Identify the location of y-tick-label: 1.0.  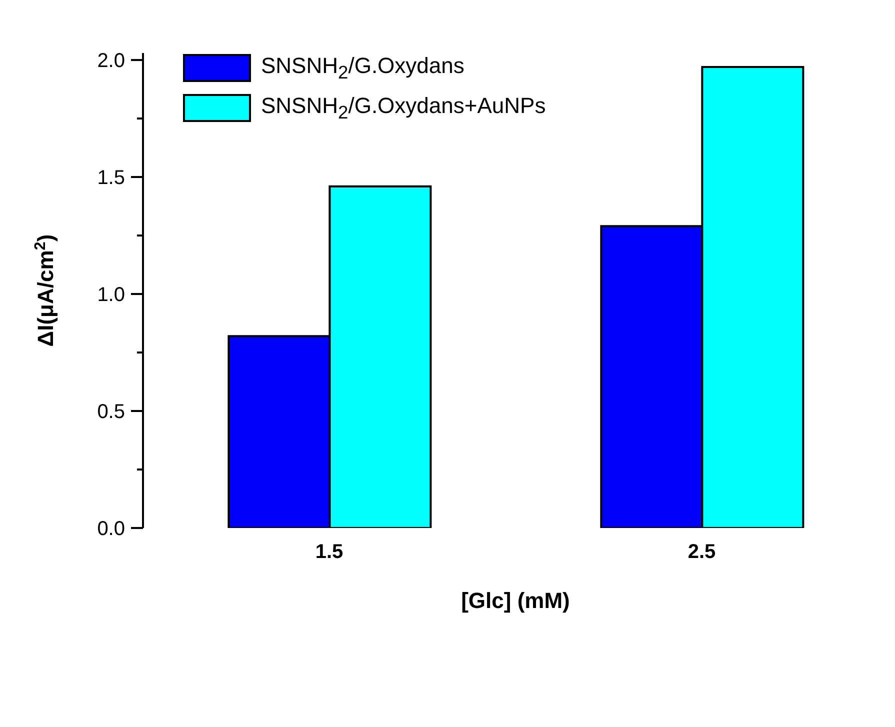
(111, 295).